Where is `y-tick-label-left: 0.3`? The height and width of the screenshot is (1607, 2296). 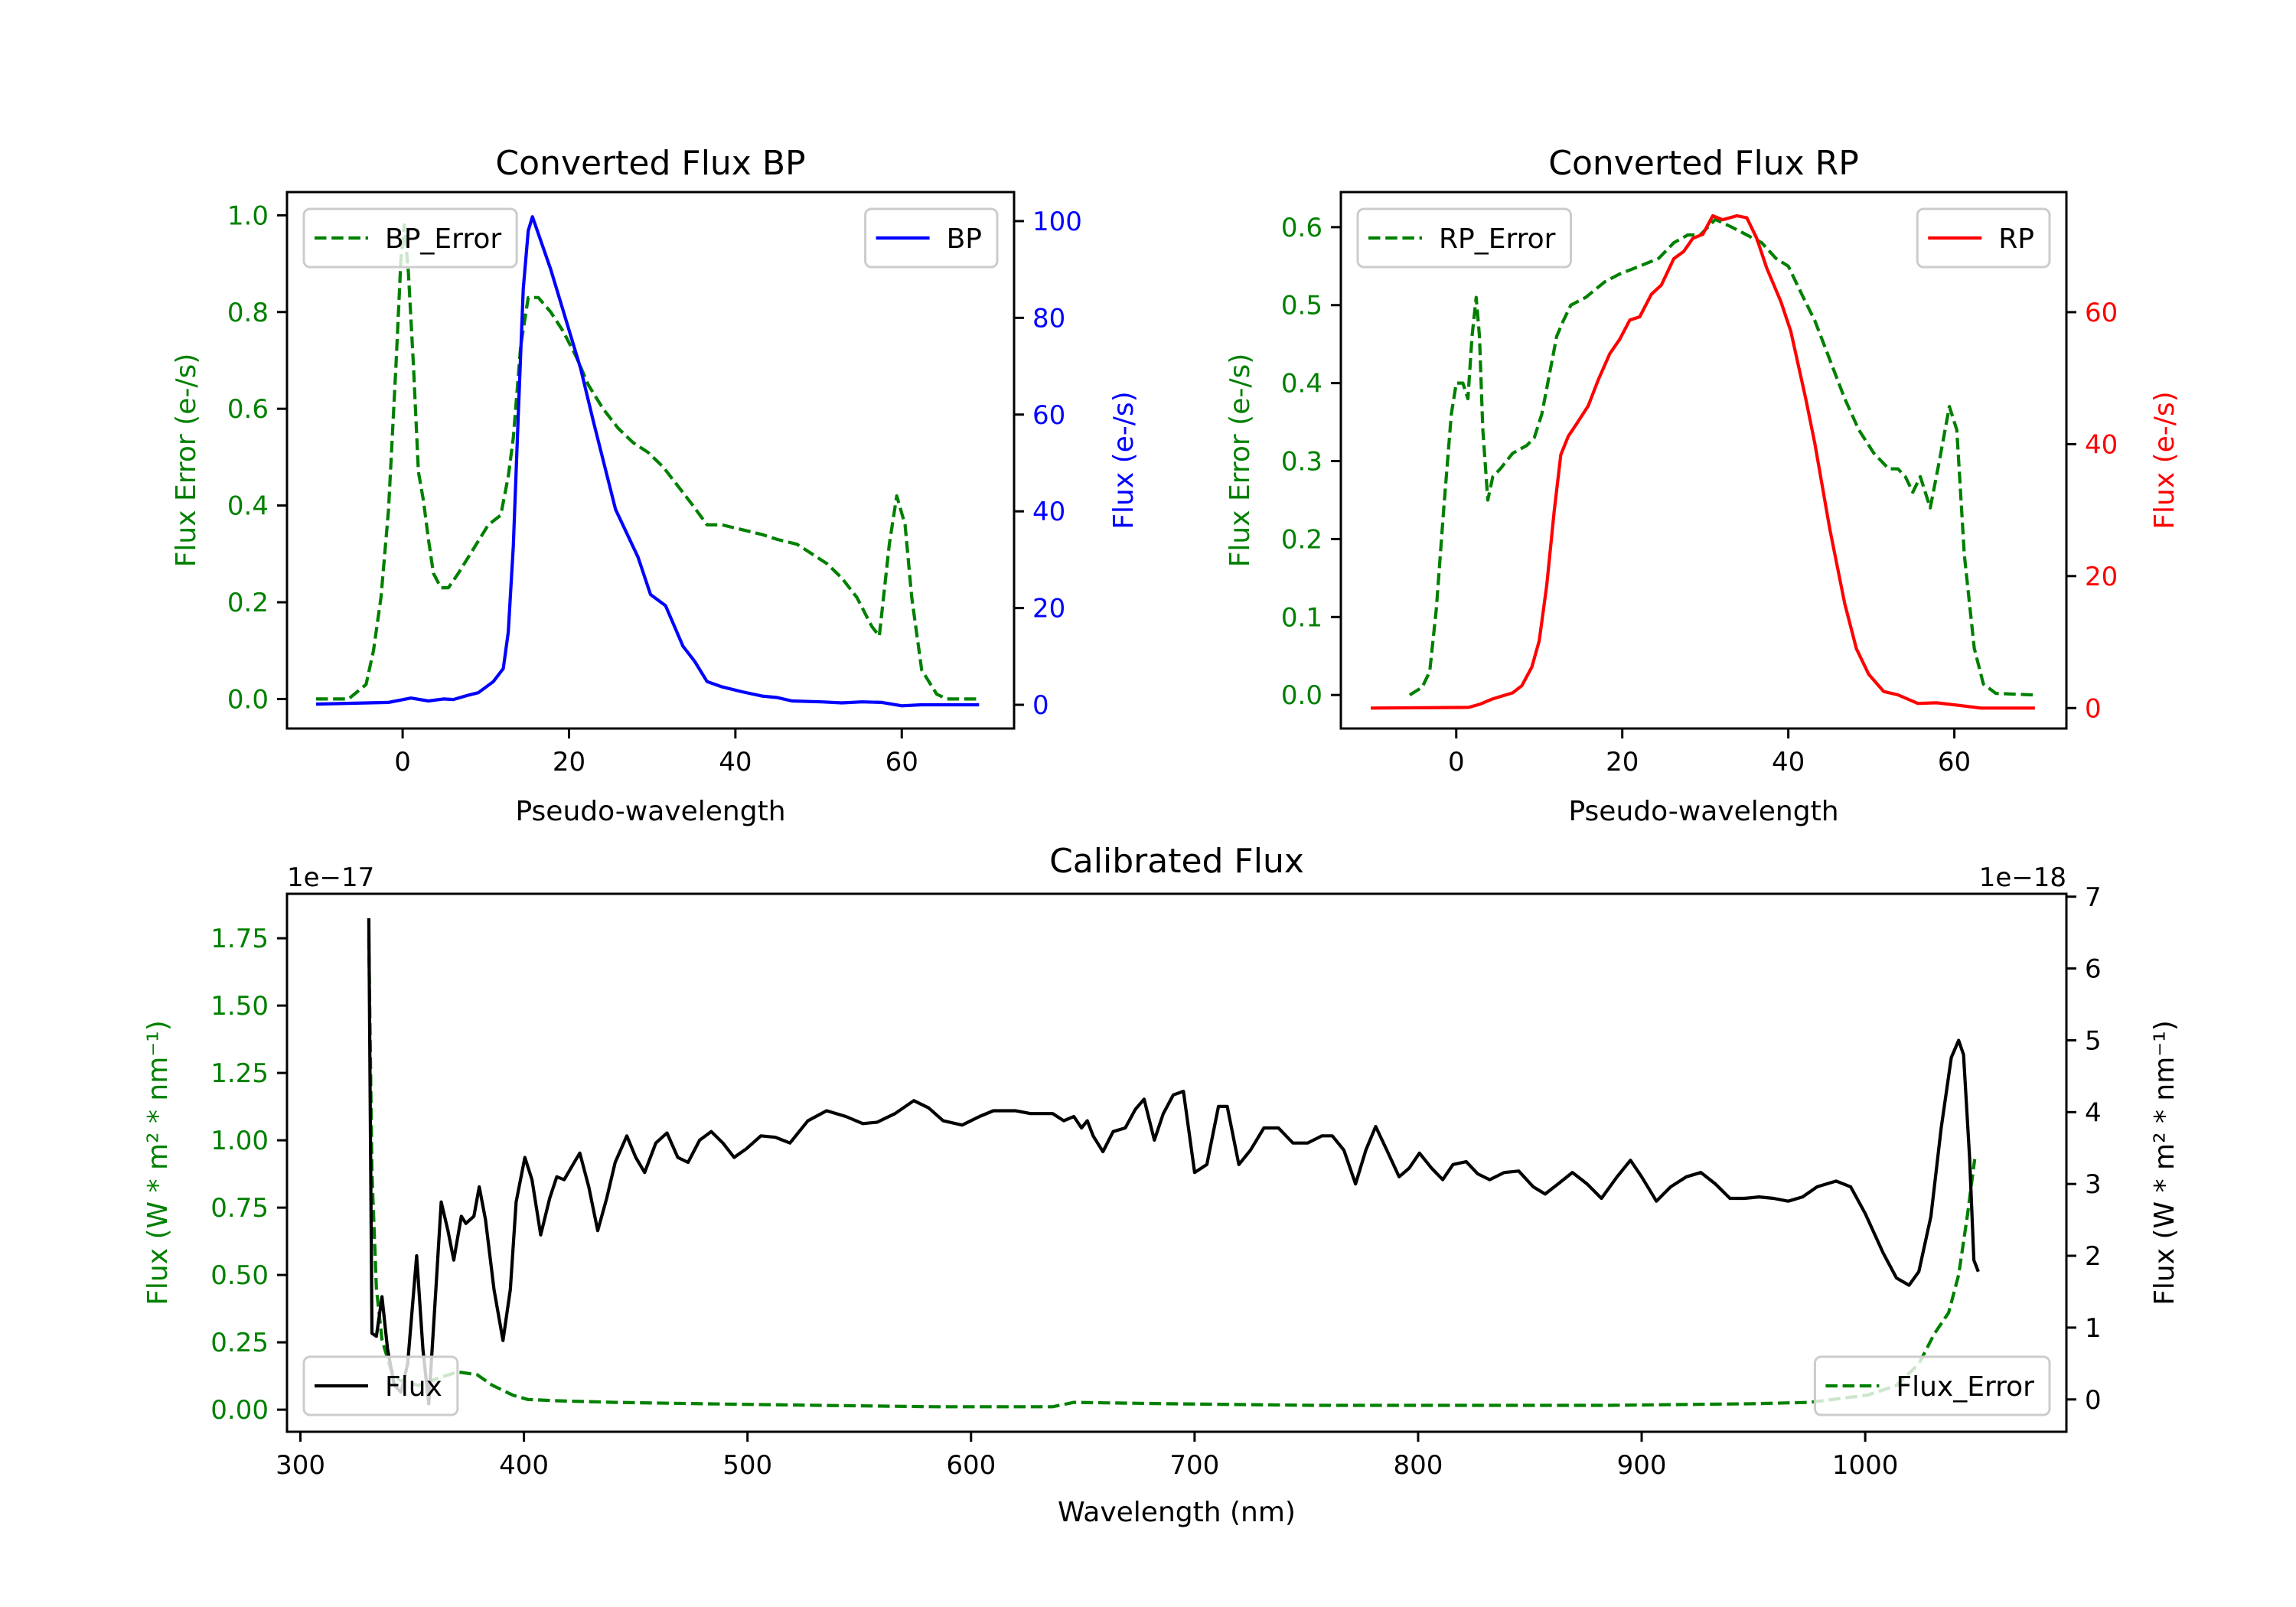 y-tick-label-left: 0.3 is located at coordinates (1301, 463).